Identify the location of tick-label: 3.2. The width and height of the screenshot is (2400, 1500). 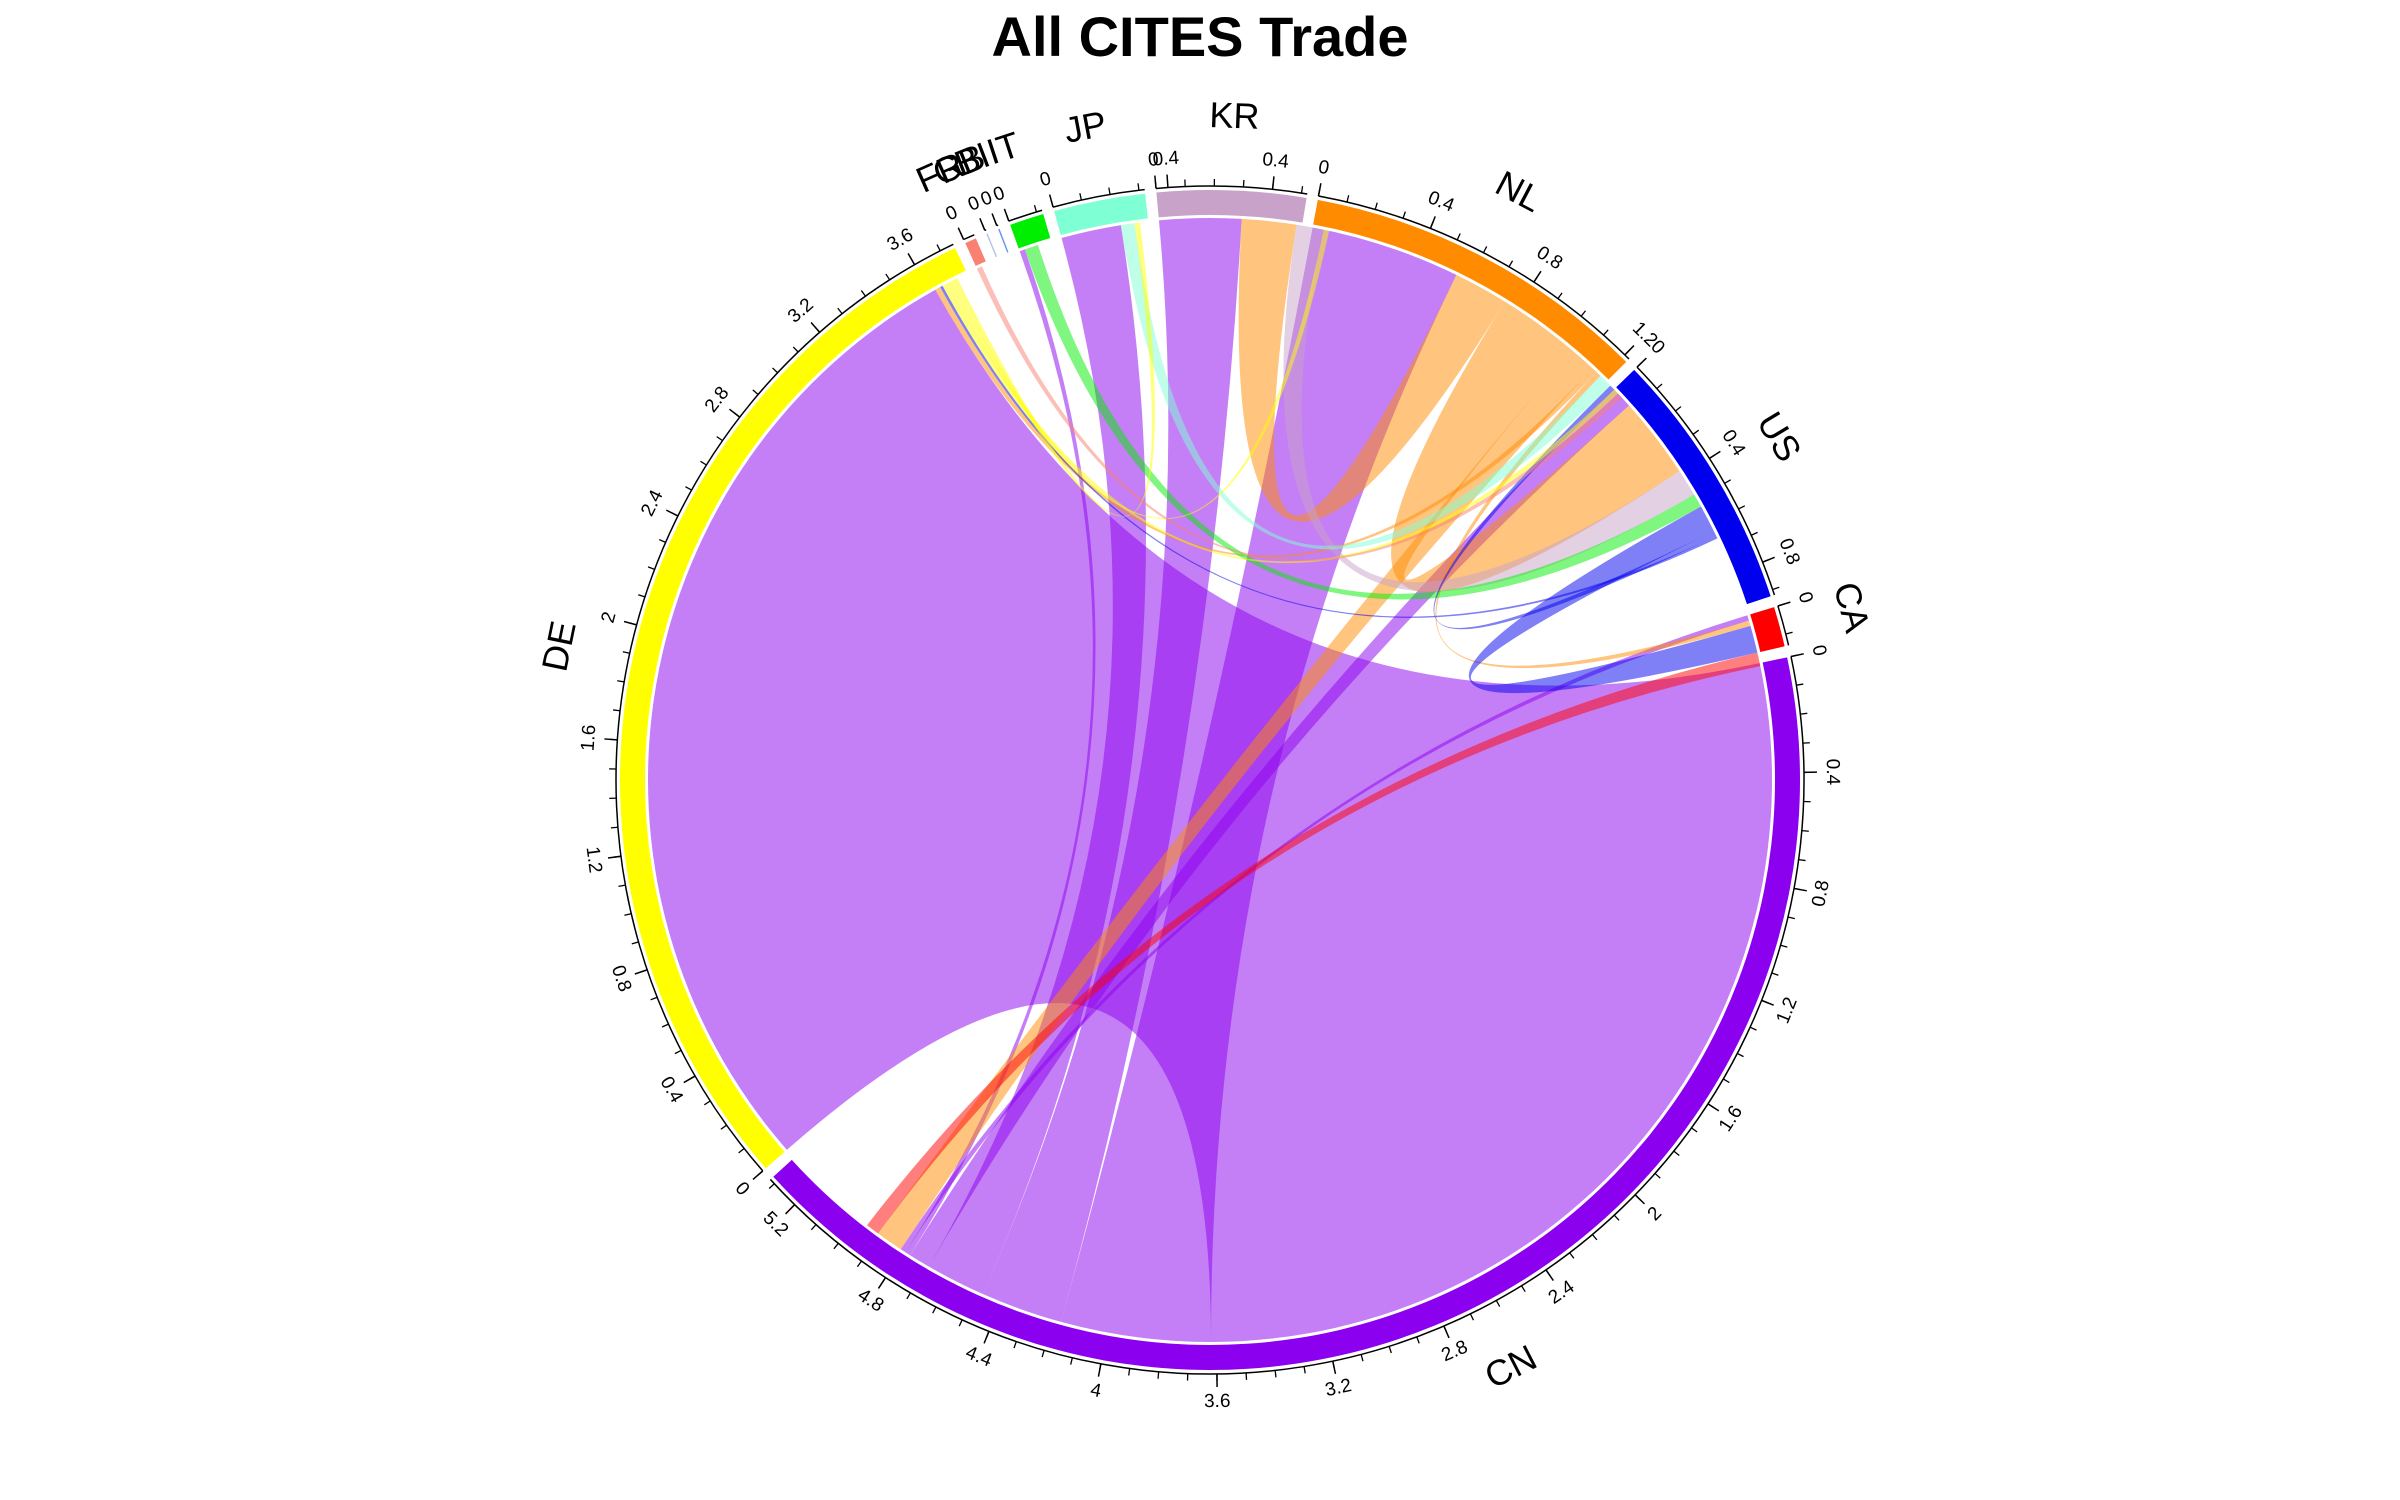
(801, 310).